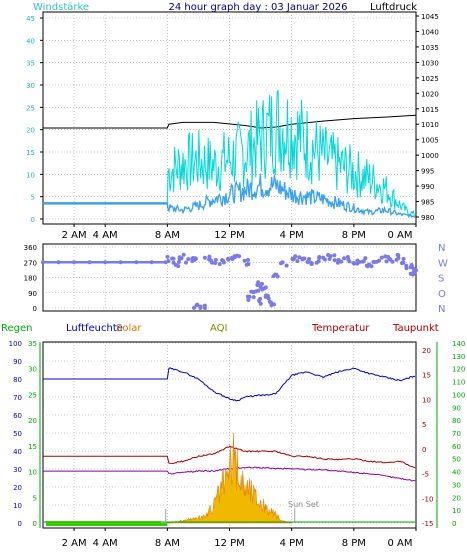 Image resolution: width=467 pixels, height=556 pixels. What do you see at coordinates (229, 457) in the screenshot?
I see `temperatur-line` at bounding box center [229, 457].